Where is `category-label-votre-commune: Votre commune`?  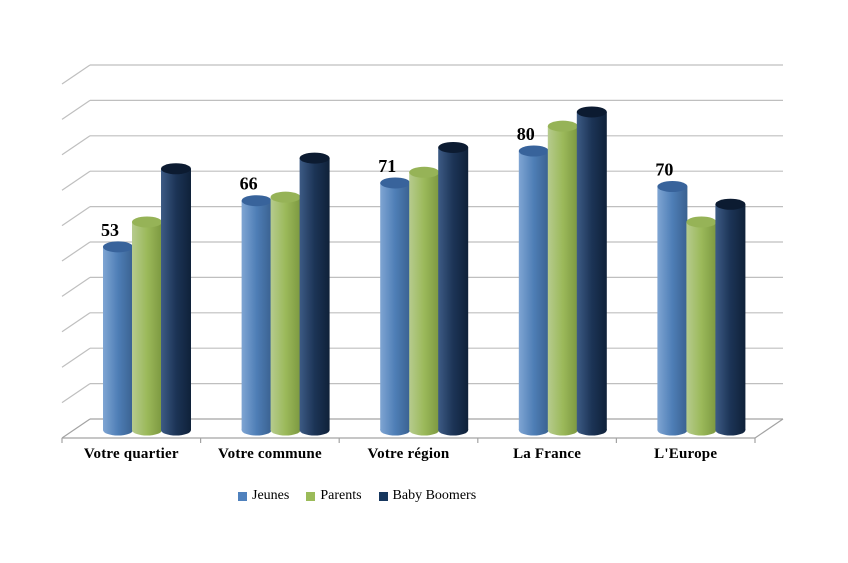
category-label-votre-commune: Votre commune is located at coordinates (269, 454).